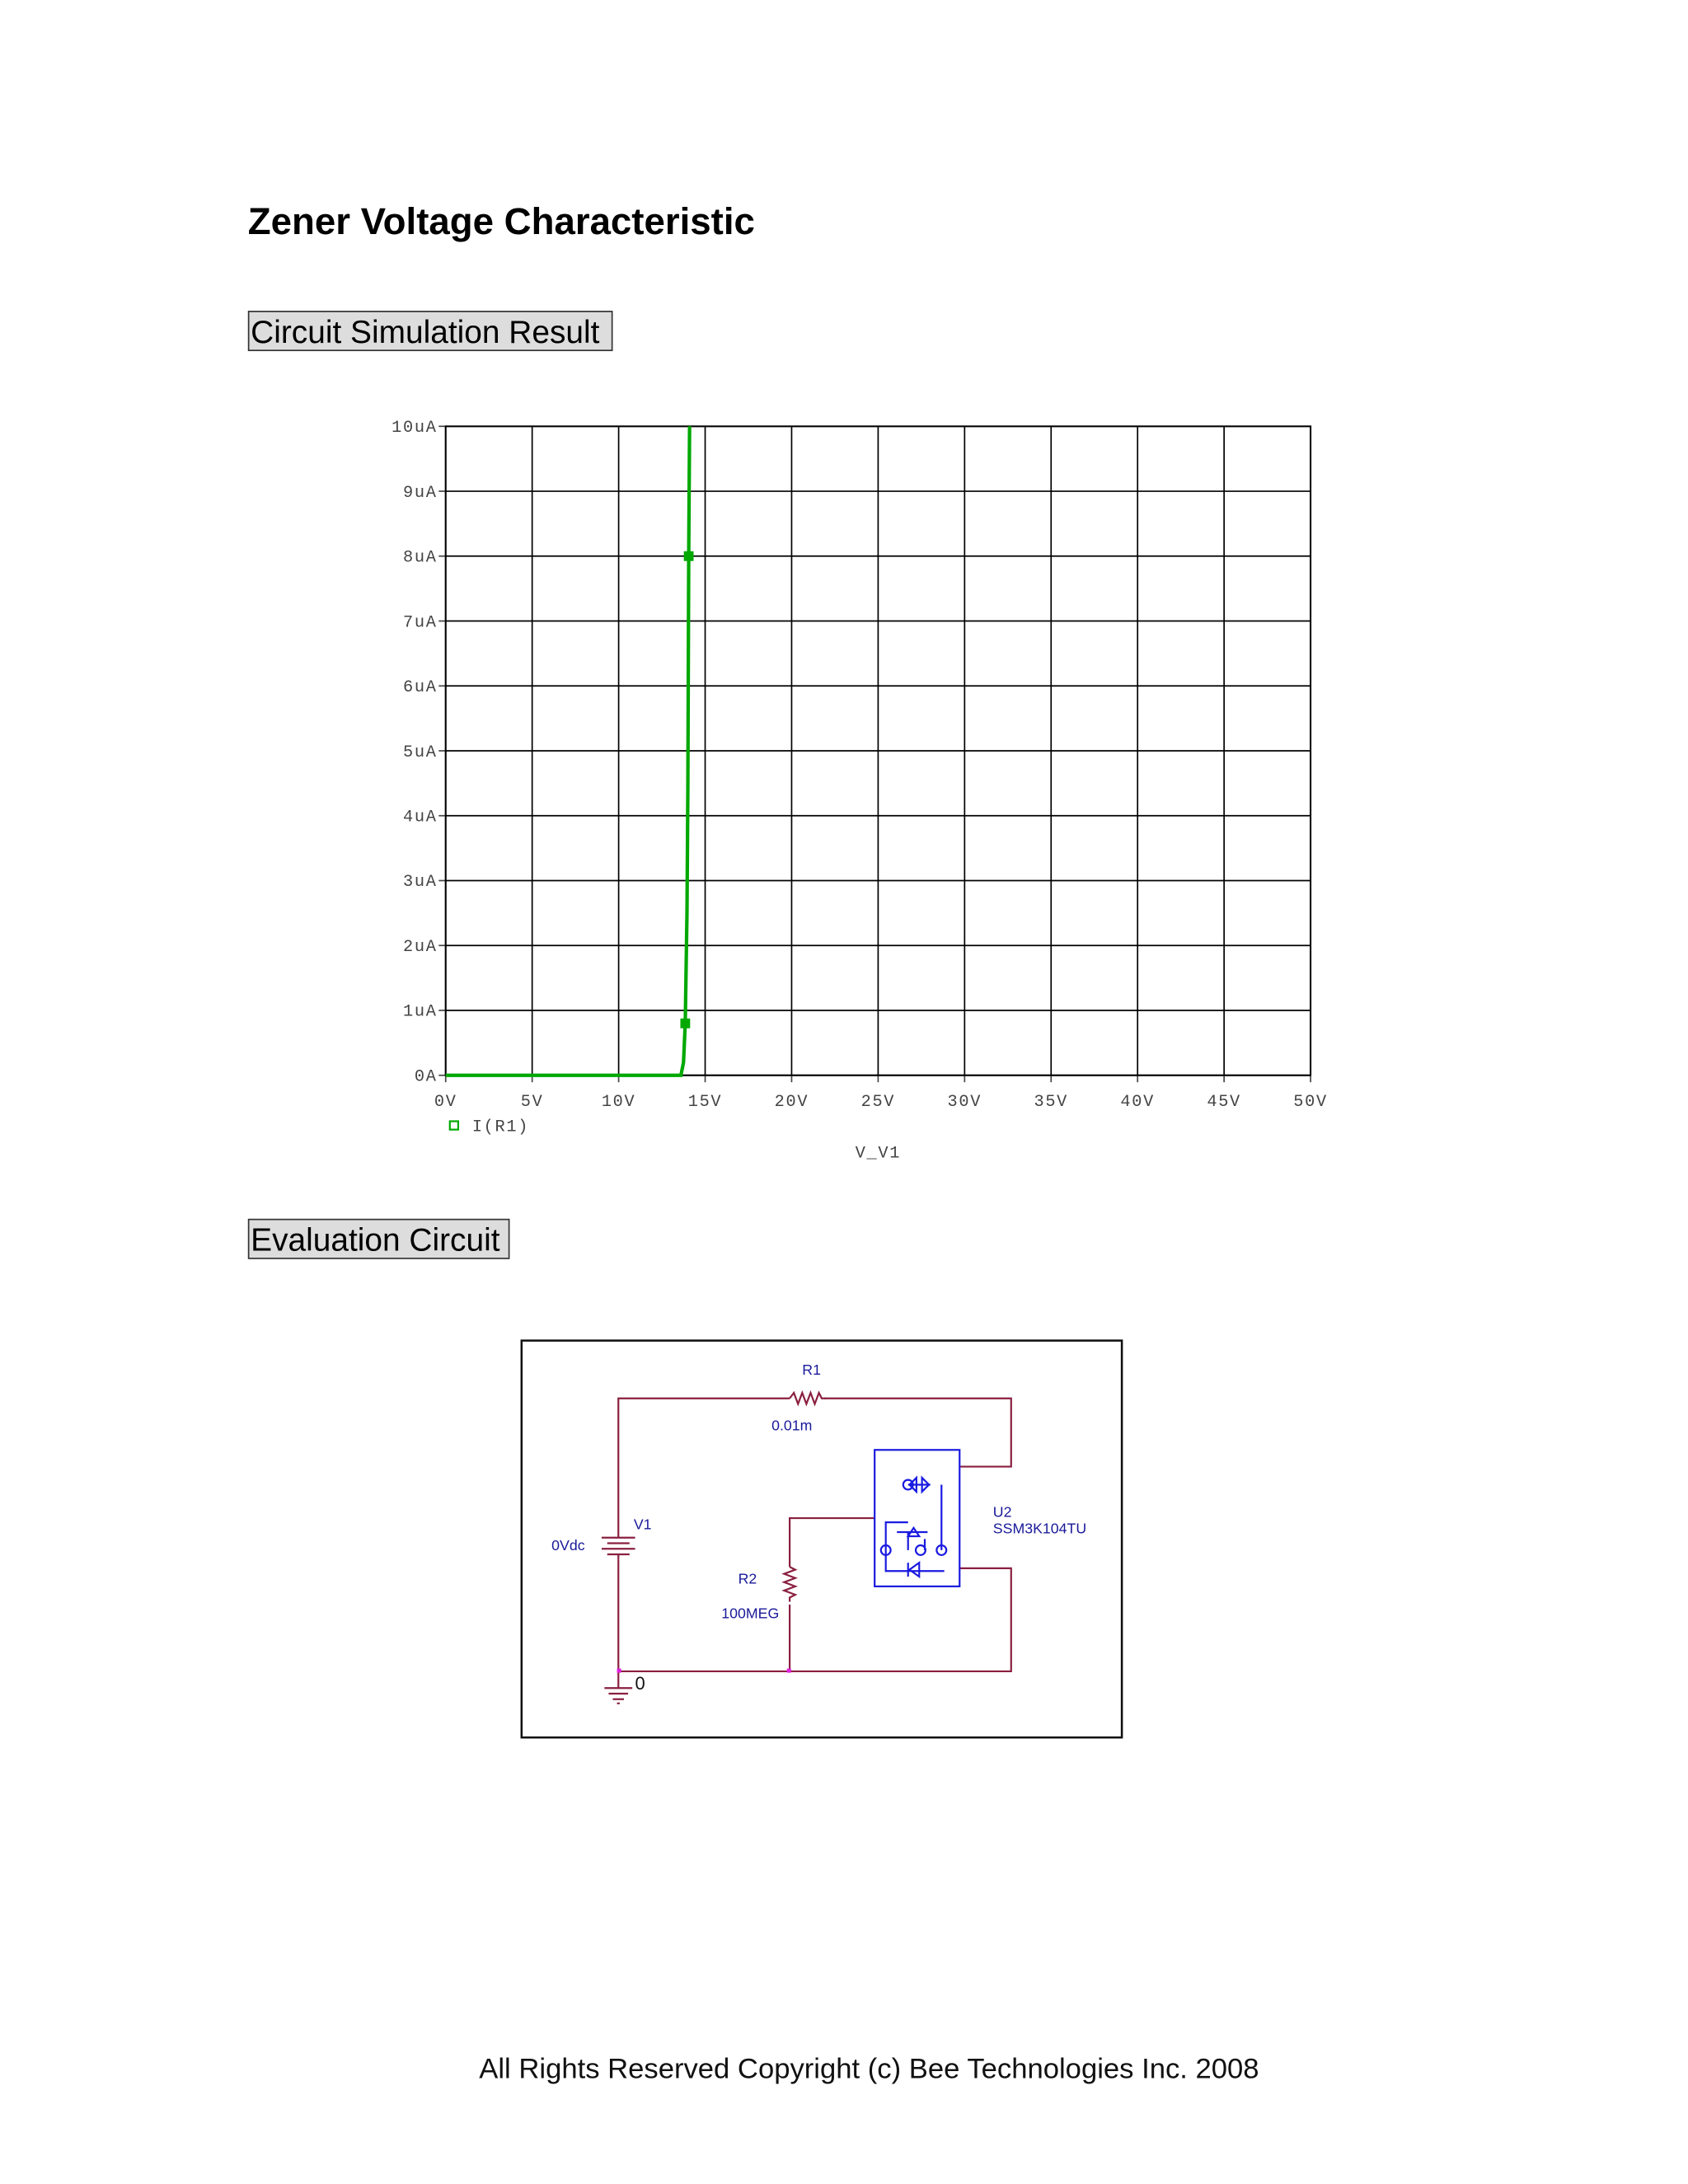  What do you see at coordinates (792, 1102) in the screenshot?
I see `x-tick-label: 20V` at bounding box center [792, 1102].